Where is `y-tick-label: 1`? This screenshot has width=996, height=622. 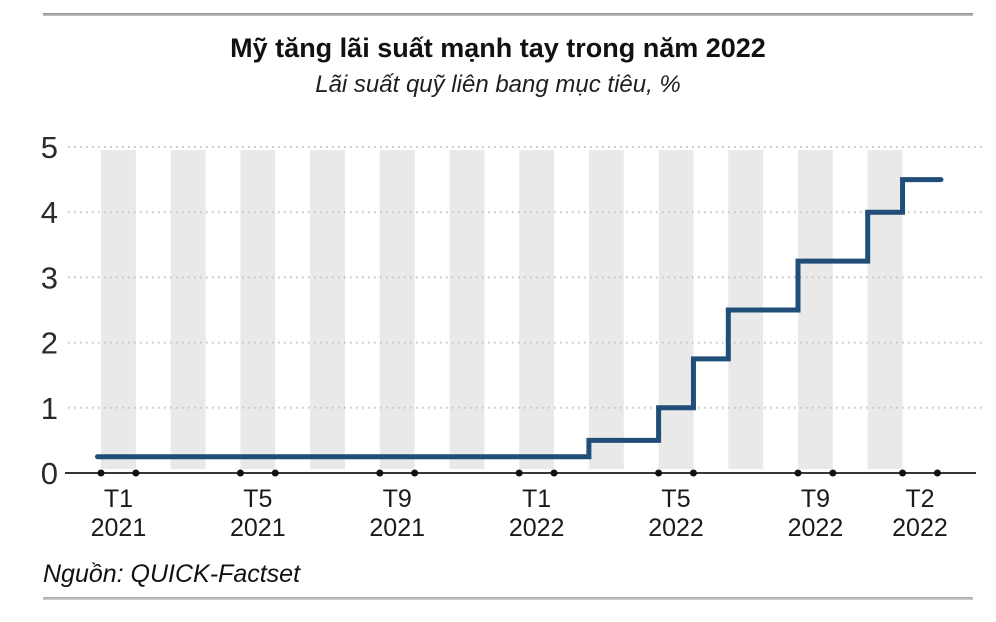
y-tick-label: 1 is located at coordinates (49, 408).